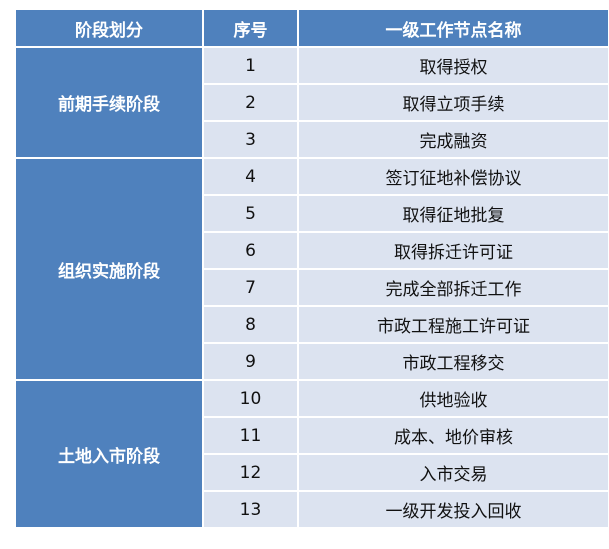 The width and height of the screenshot is (609, 549). What do you see at coordinates (453, 287) in the screenshot?
I see `node-name-cell: 完成全部拆迁工作` at bounding box center [453, 287].